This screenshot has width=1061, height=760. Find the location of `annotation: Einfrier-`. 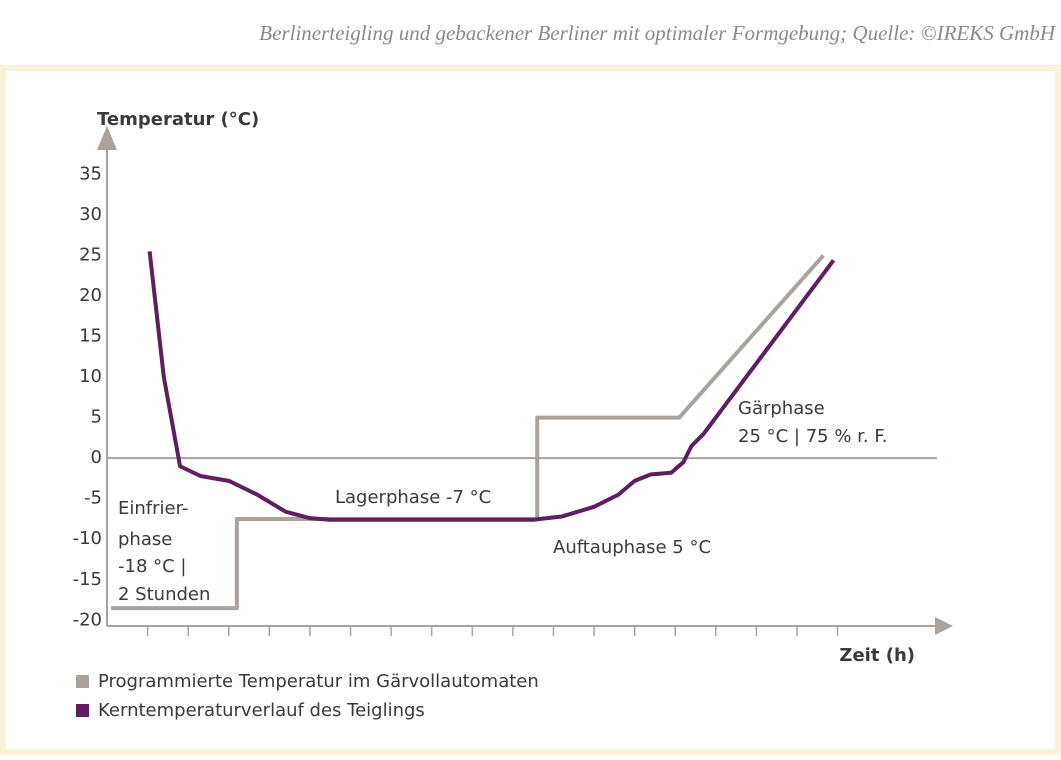

annotation: Einfrier- is located at coordinates (153, 508).